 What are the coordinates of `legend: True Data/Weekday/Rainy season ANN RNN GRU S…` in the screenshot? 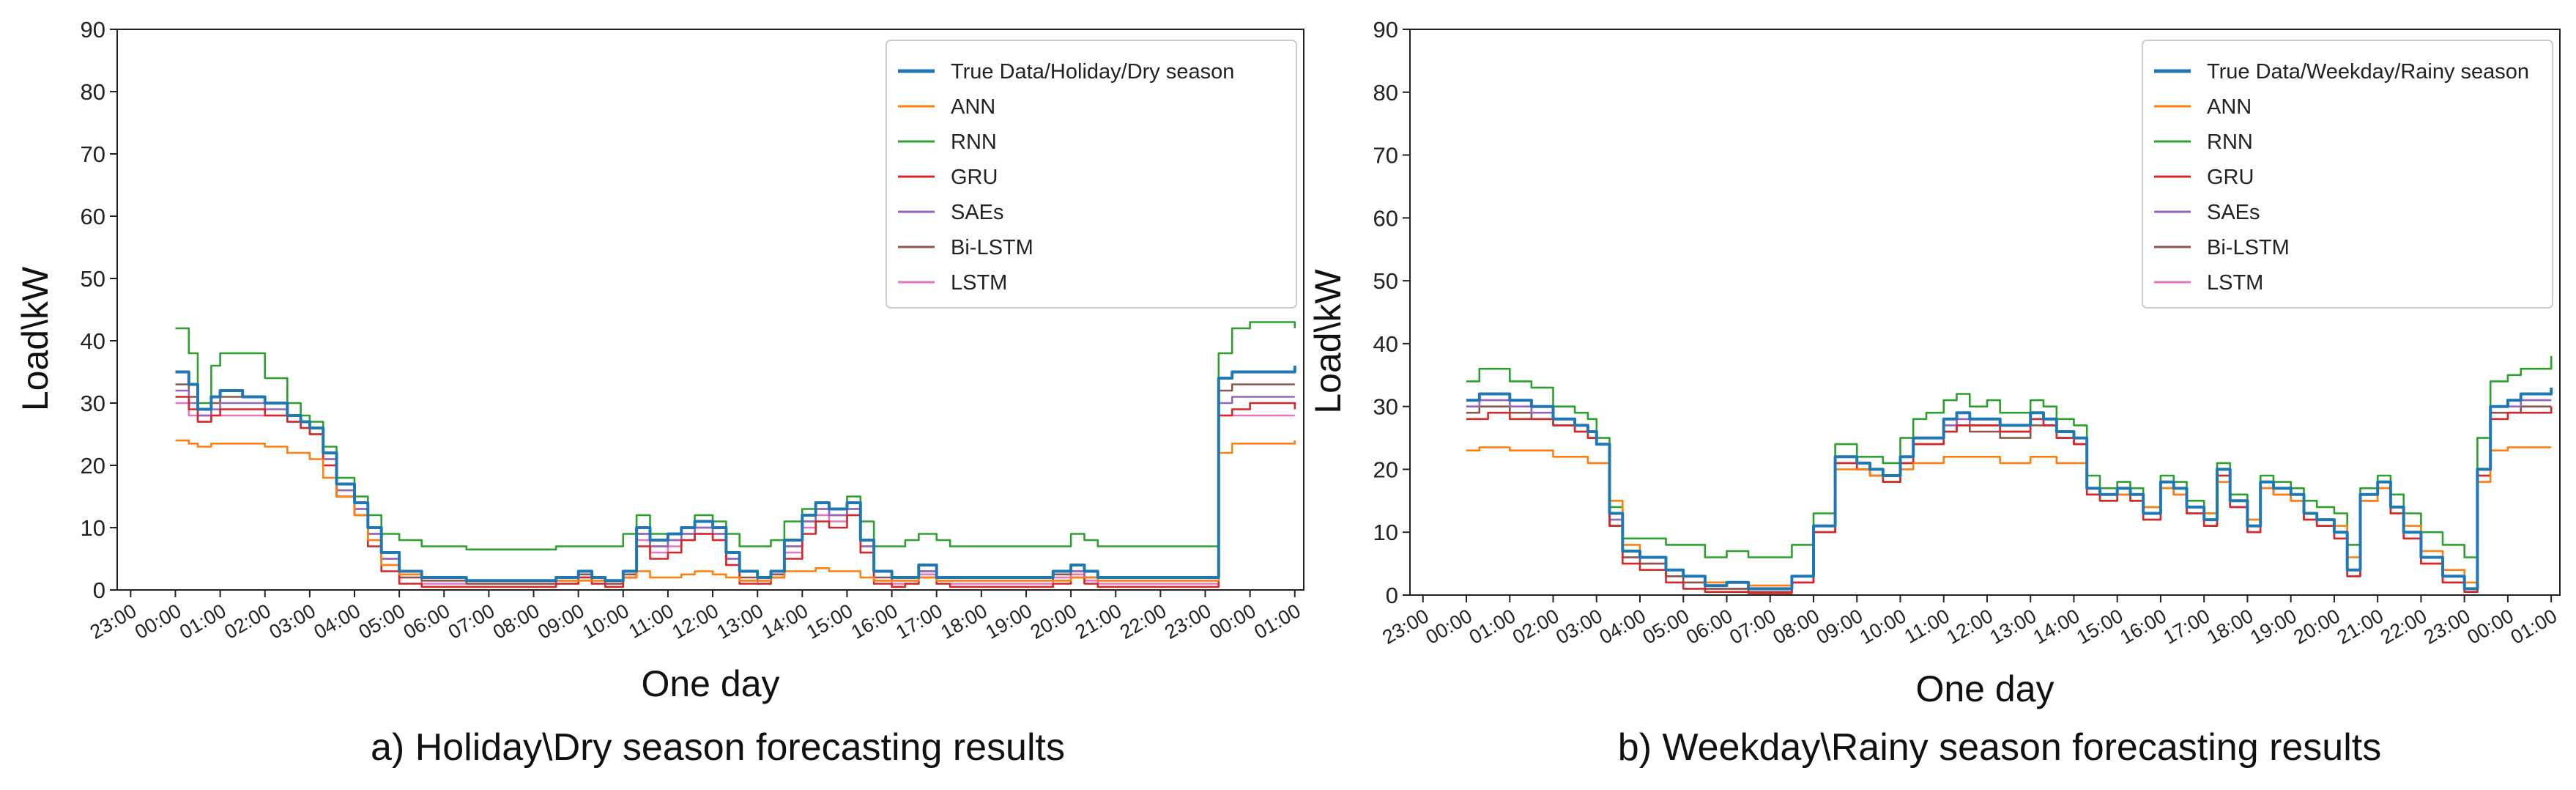 It's located at (2347, 174).